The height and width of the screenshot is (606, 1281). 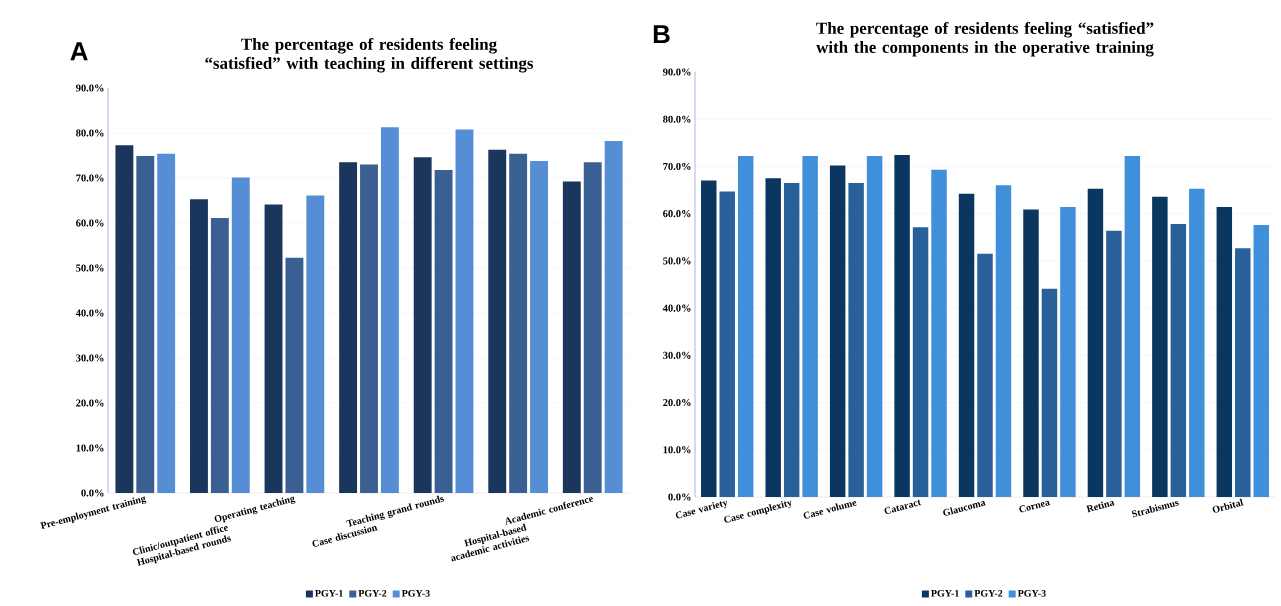 I want to click on x-tick-label: Cataract, so click(x=903, y=506).